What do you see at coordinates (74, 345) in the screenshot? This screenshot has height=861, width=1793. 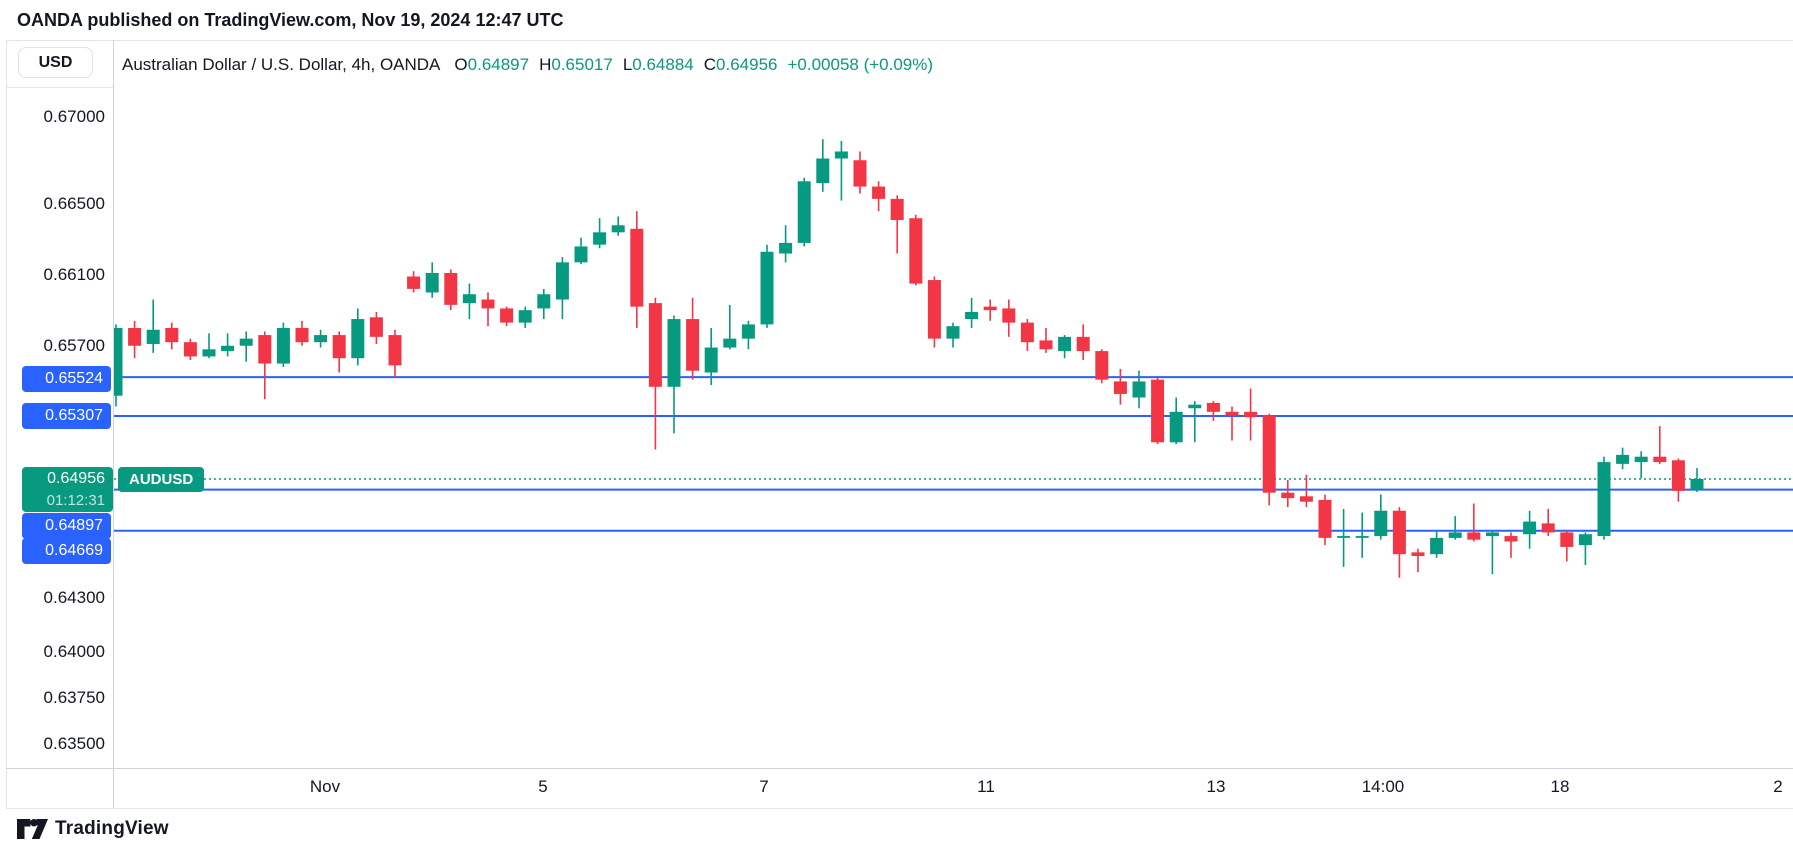 I see `price-tick-label: 0.65700` at bounding box center [74, 345].